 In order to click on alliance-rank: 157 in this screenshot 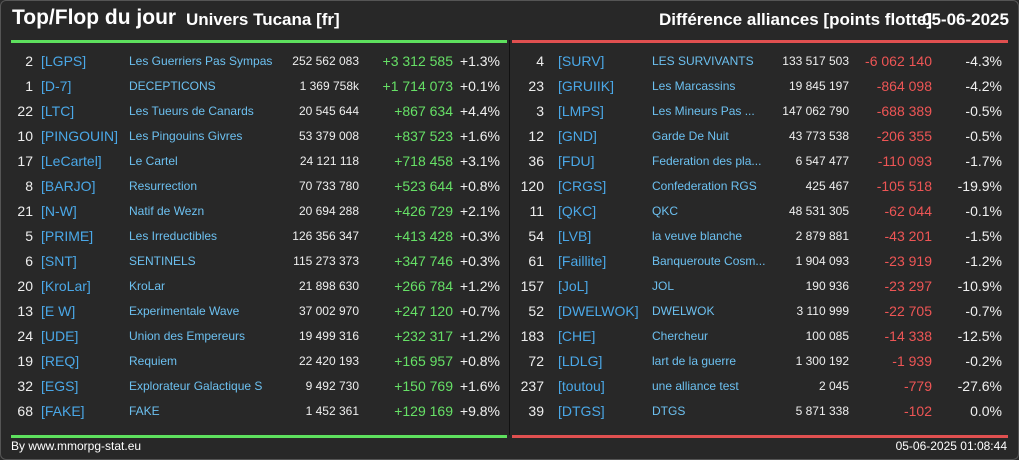, I will do `click(532, 286)`.